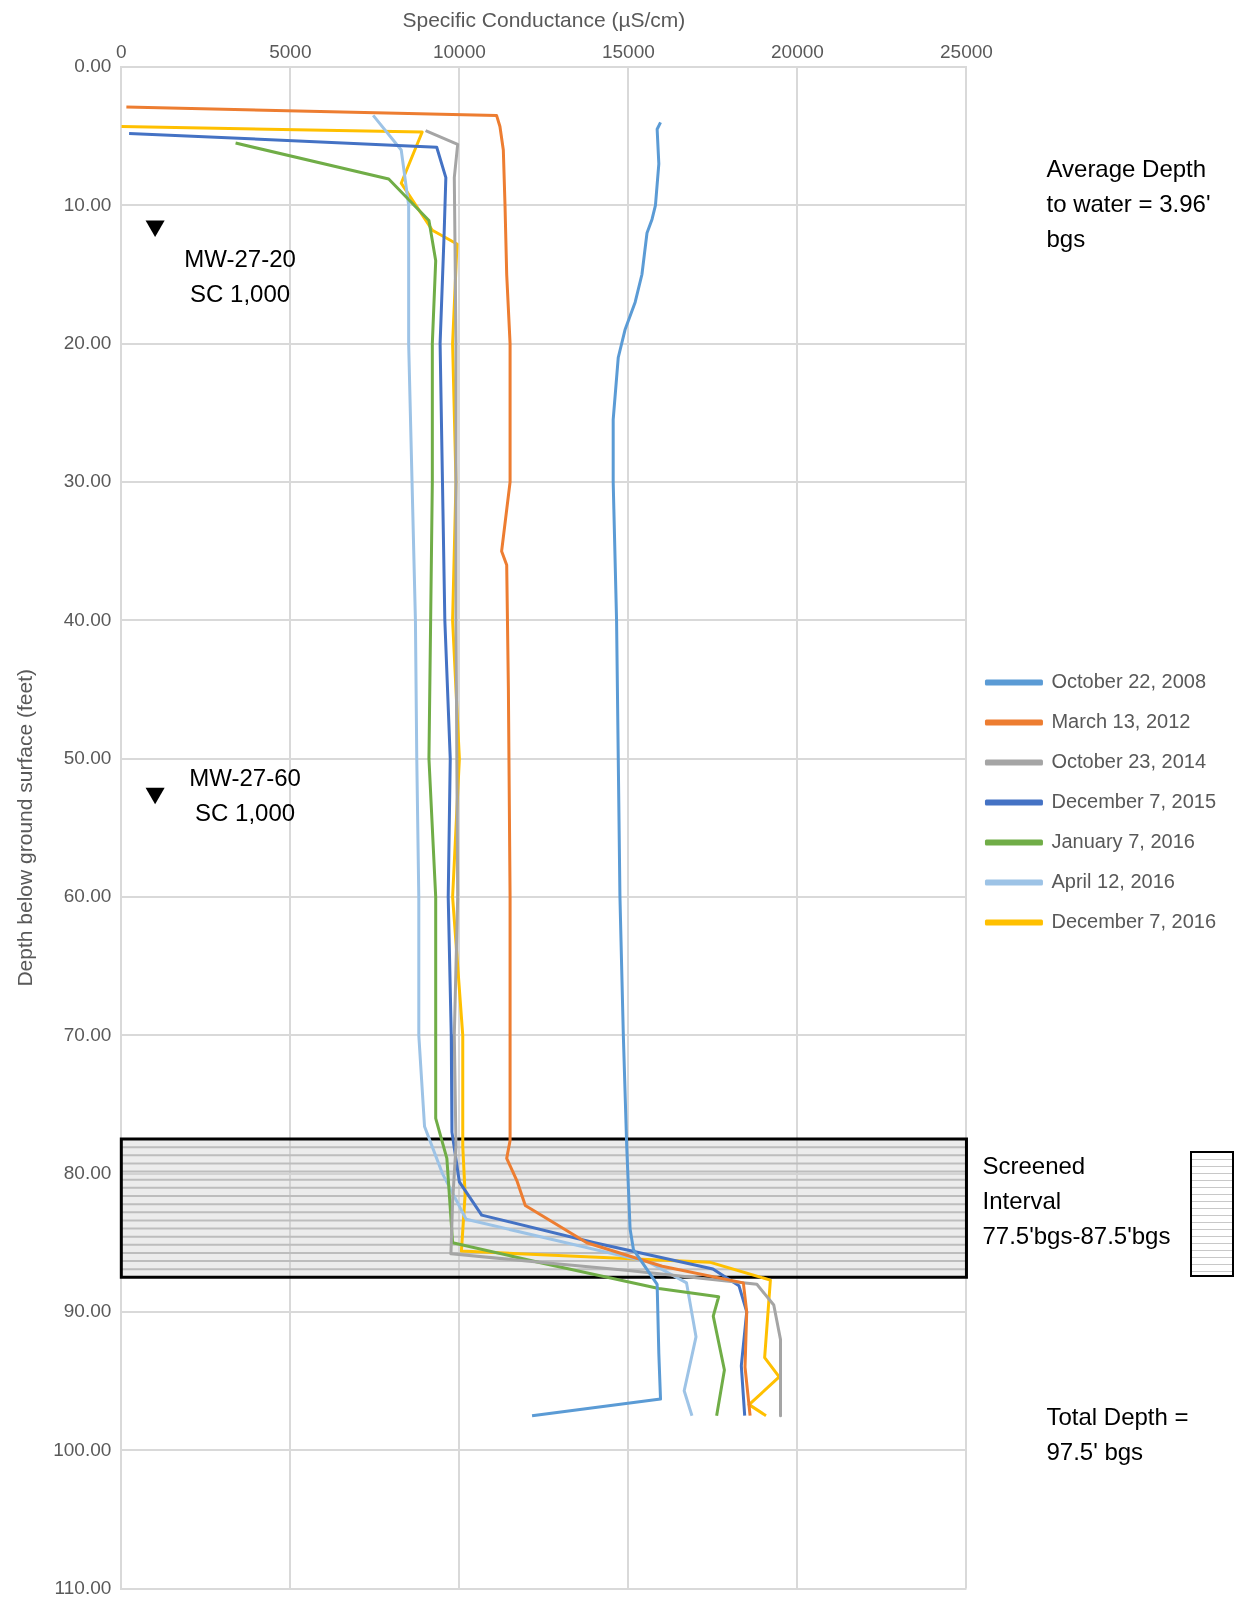  I want to click on y-tick-label: 70.00, so click(87, 1034).